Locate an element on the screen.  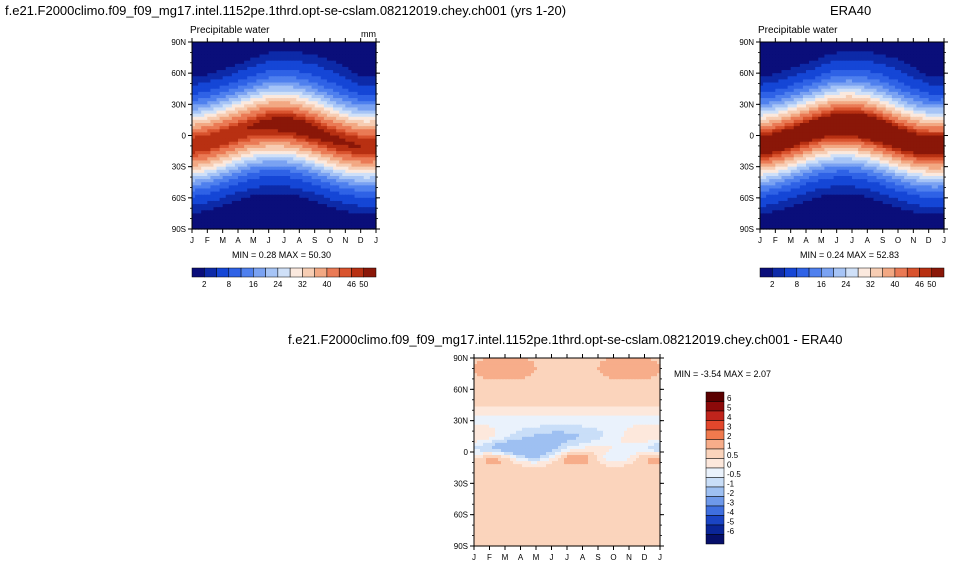
y-tick-label: 0 is located at coordinates (184, 136).